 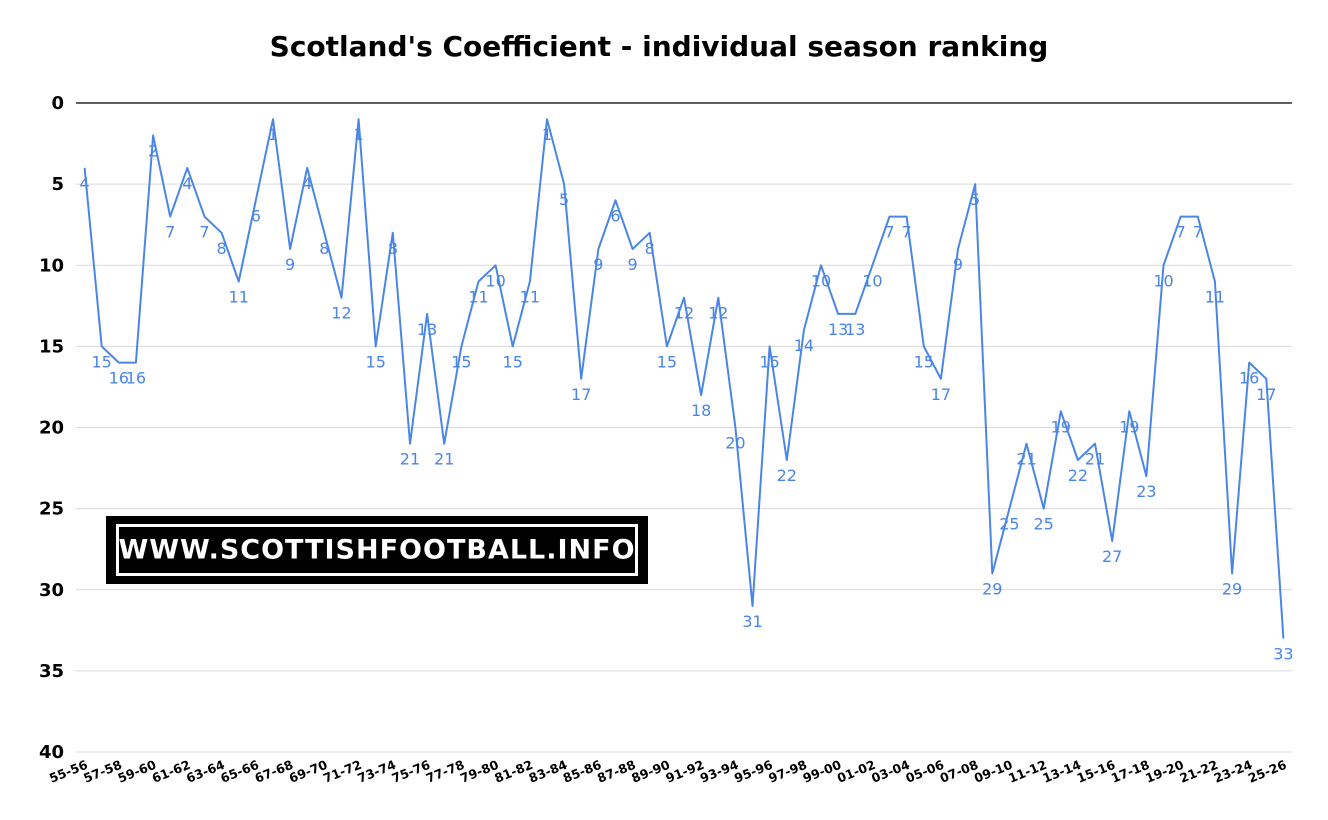 I want to click on y-tick-label: 25, so click(x=51, y=509).